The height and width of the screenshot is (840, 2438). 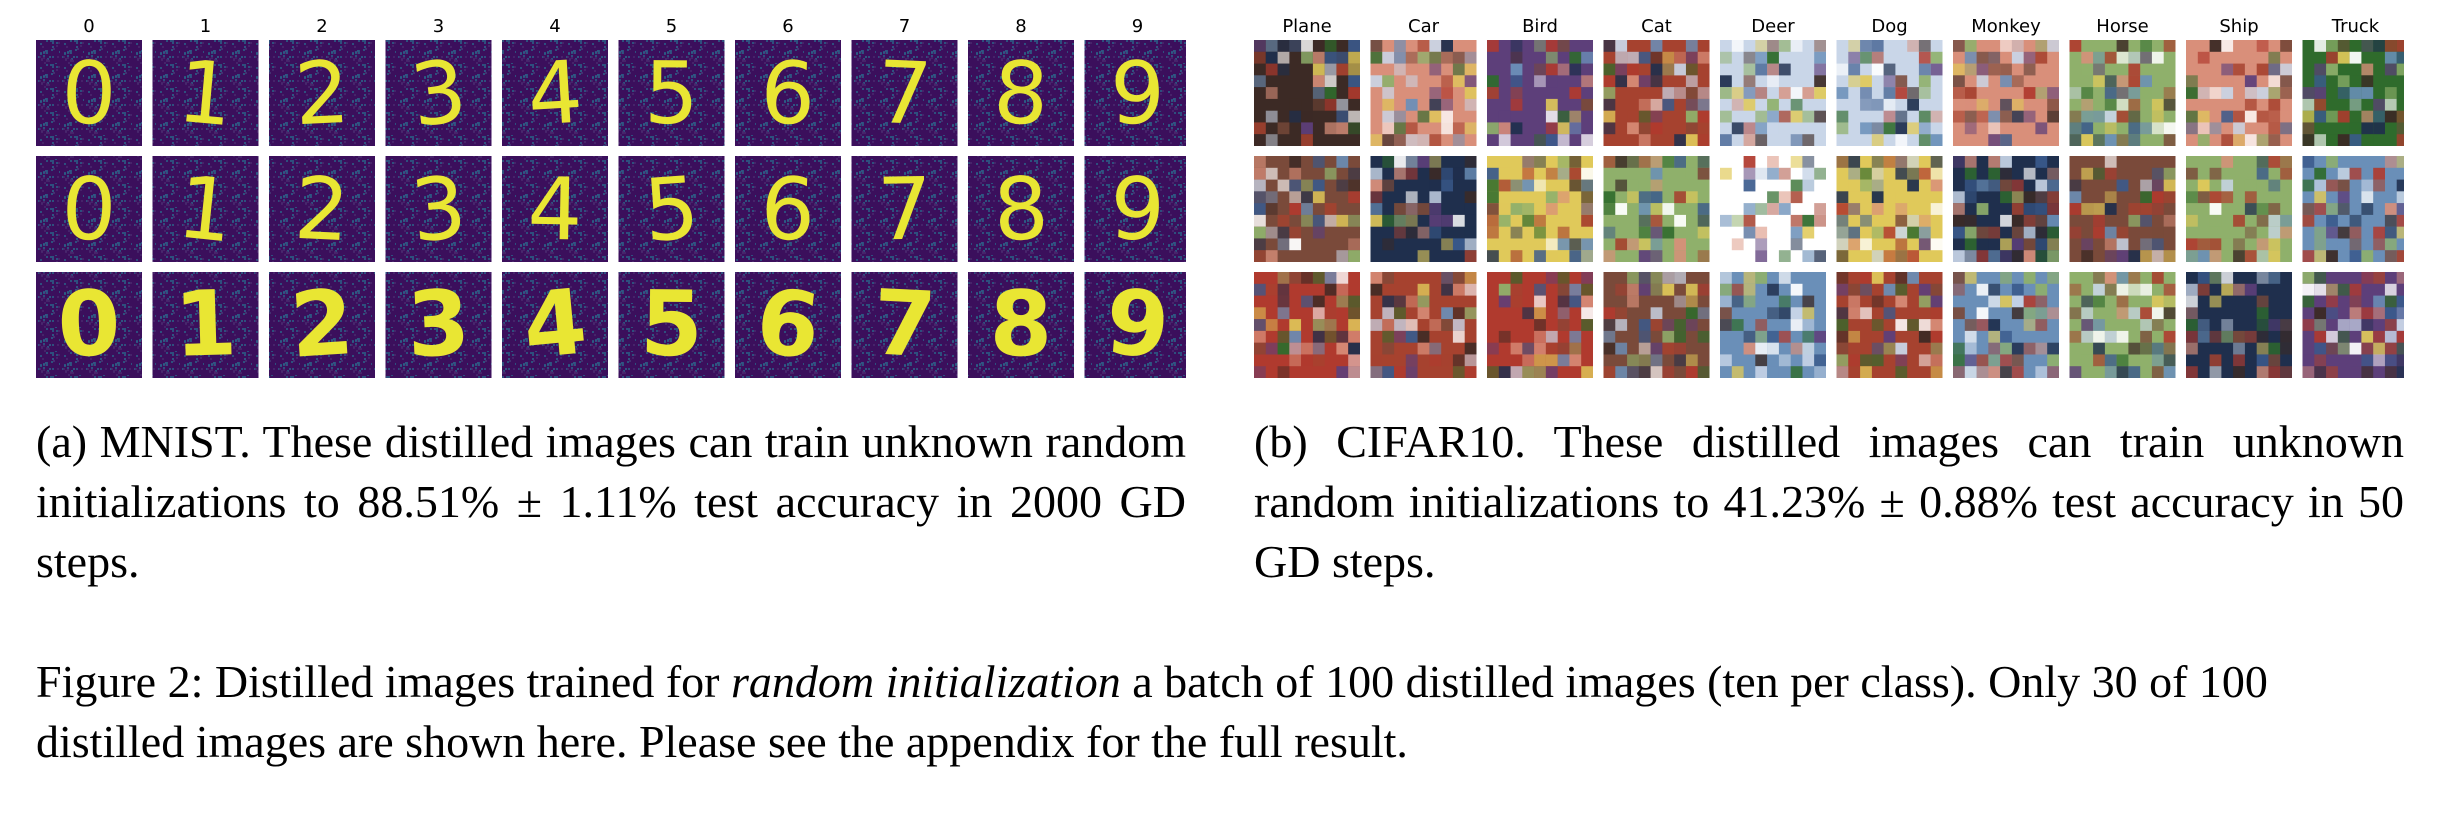 I want to click on mnist-column-label-8: 8, so click(x=1021, y=26).